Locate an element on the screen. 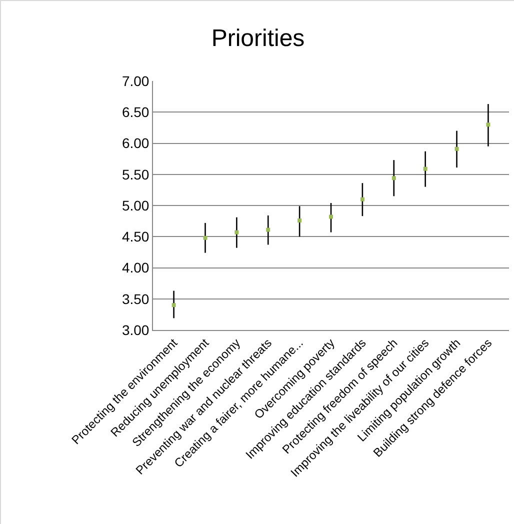 This screenshot has height=524, width=514. y-tick-label: 4.50 is located at coordinates (136, 236).